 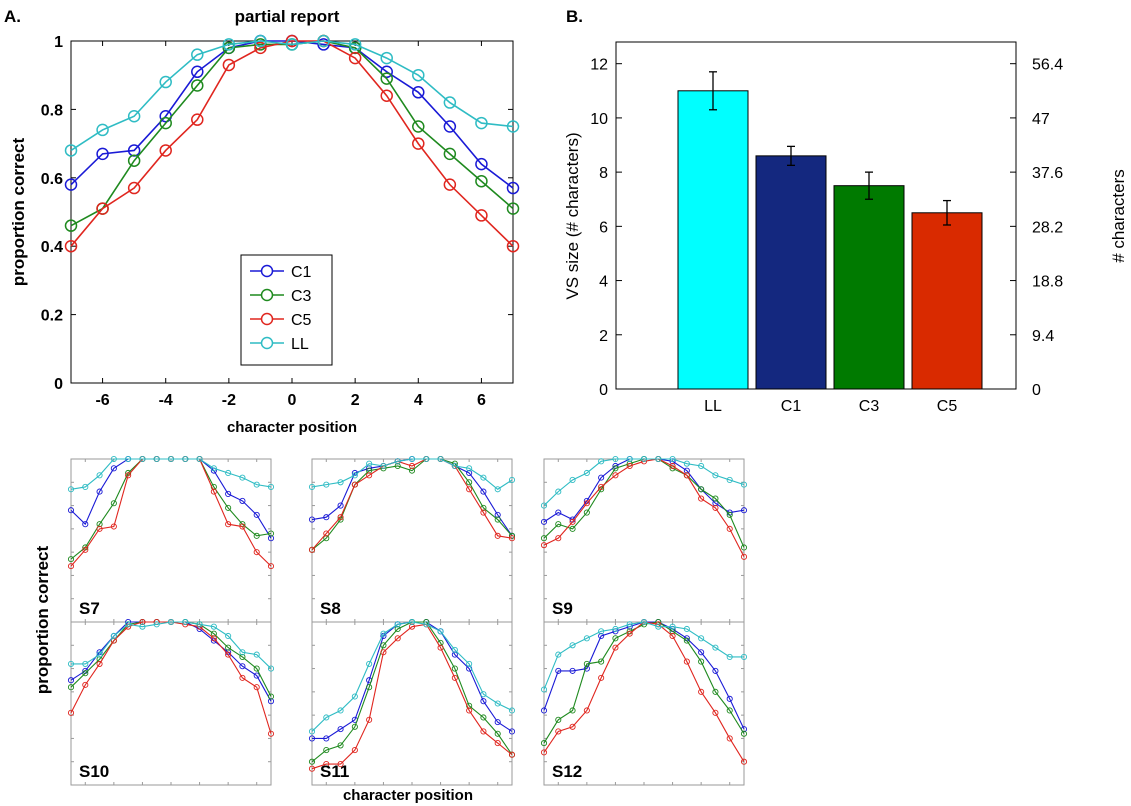 What do you see at coordinates (412, 676) in the screenshot?
I see `subject-series-line-LL` at bounding box center [412, 676].